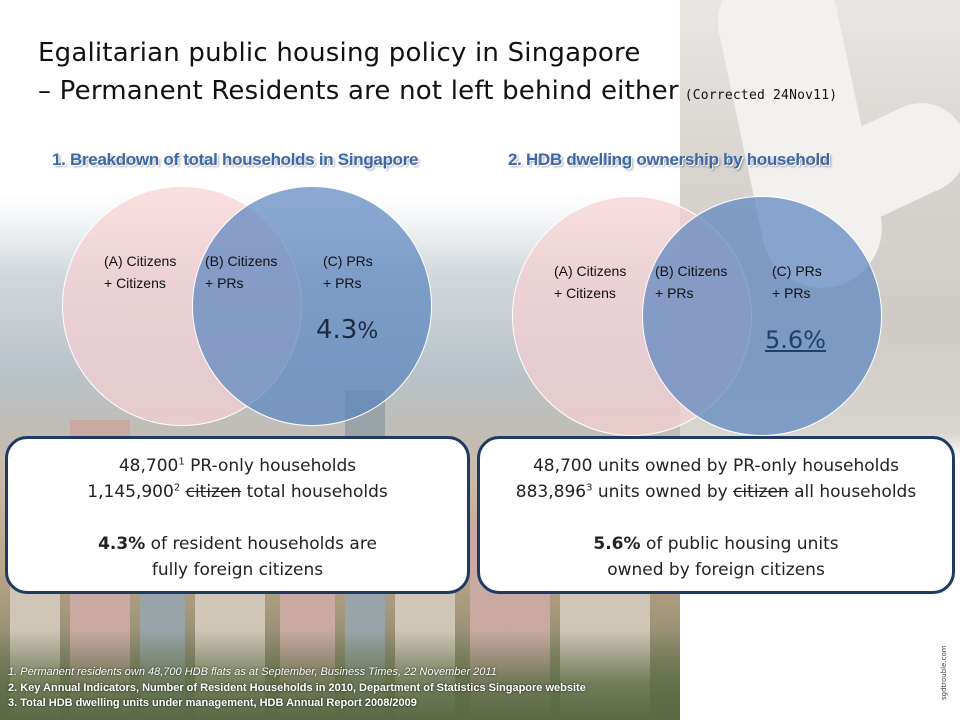 Image resolution: width=960 pixels, height=720 pixels. What do you see at coordinates (241, 272) in the screenshot?
I see `venn1-label-b: (B) Citizens + PRs` at bounding box center [241, 272].